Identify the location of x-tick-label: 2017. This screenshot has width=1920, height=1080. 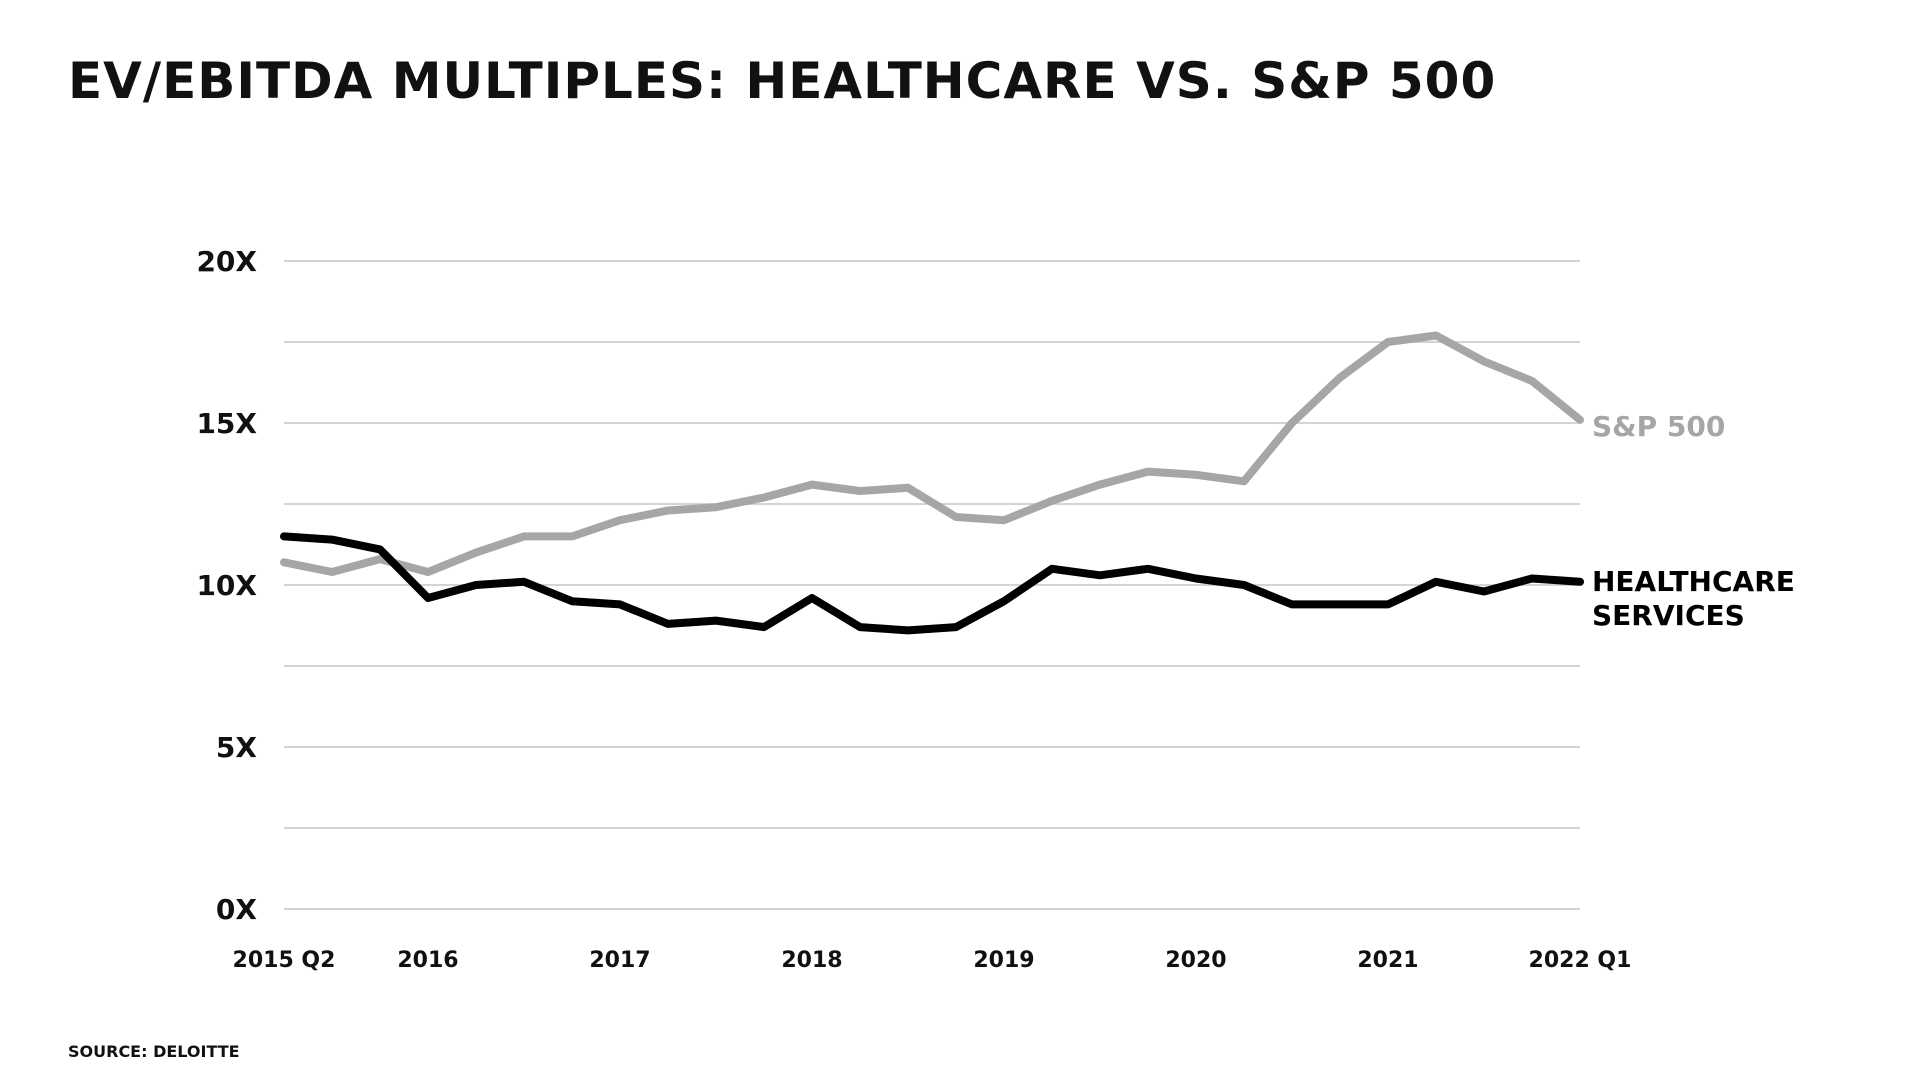
(619, 960).